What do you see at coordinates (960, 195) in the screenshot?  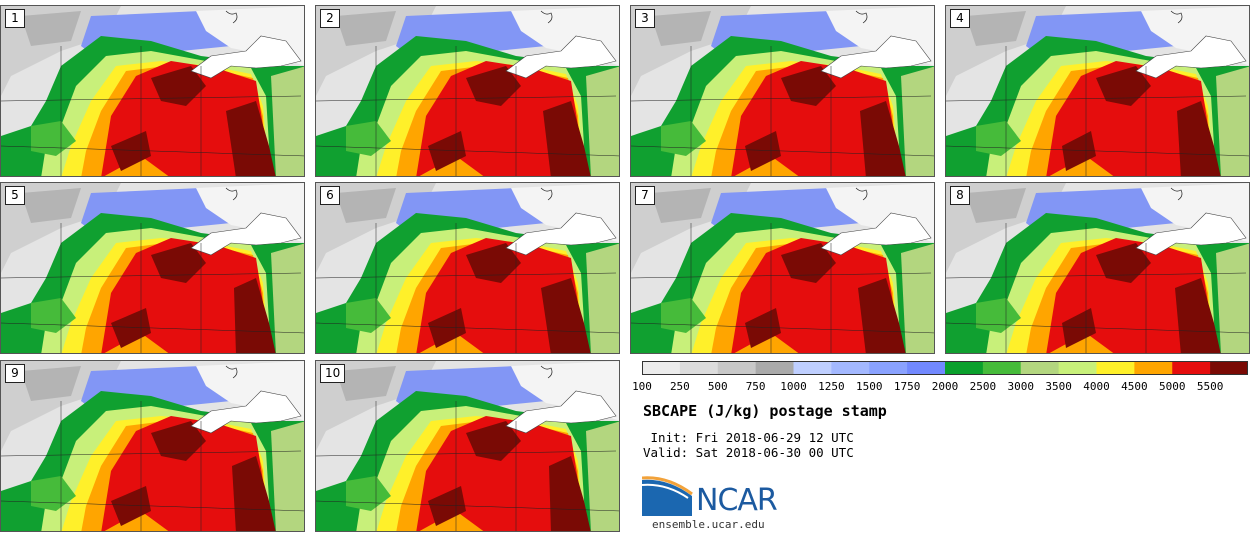 I see `member-number-label: 8` at bounding box center [960, 195].